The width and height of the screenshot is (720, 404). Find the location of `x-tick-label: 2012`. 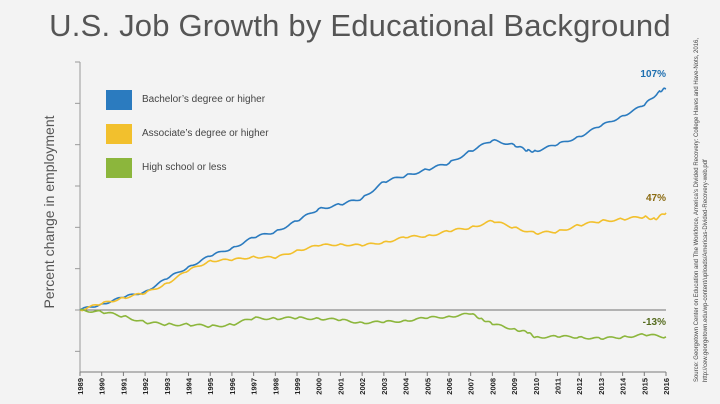

x-tick-label: 2012 is located at coordinates (579, 386).